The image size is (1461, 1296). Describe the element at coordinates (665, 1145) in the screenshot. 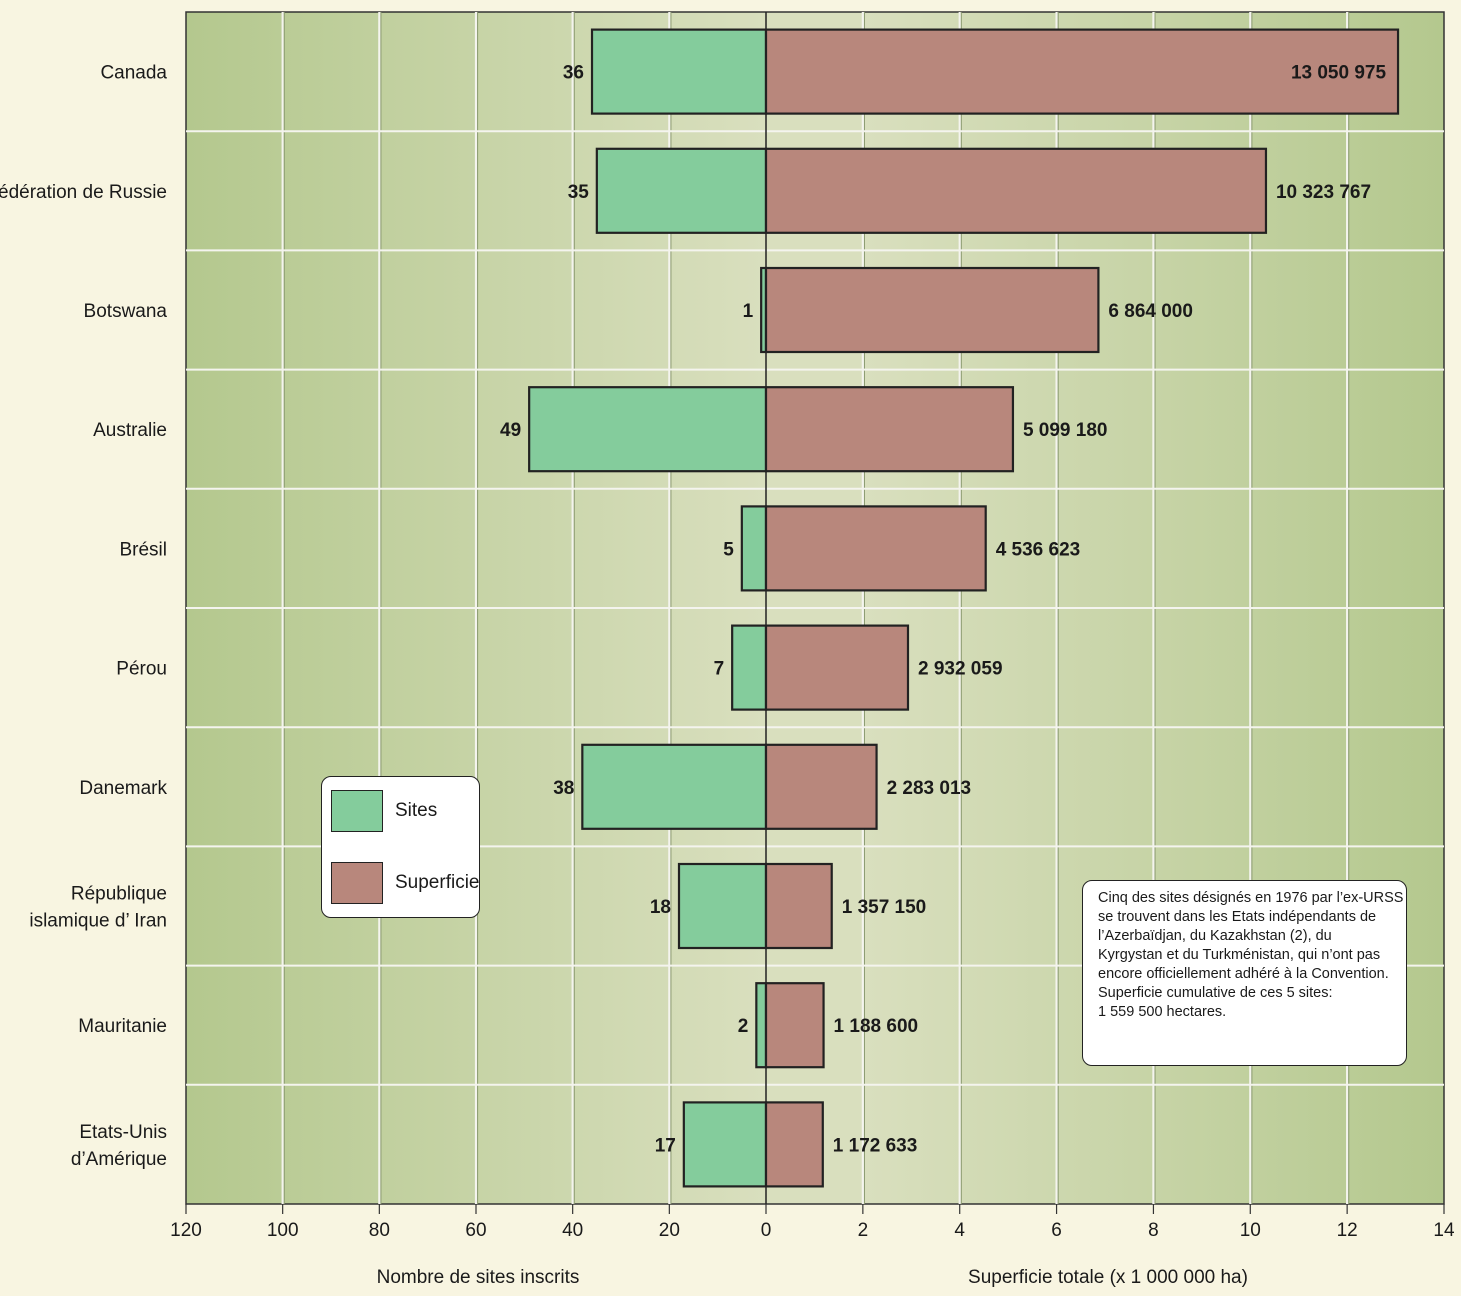

I see `data-label-sites: 17` at that location.